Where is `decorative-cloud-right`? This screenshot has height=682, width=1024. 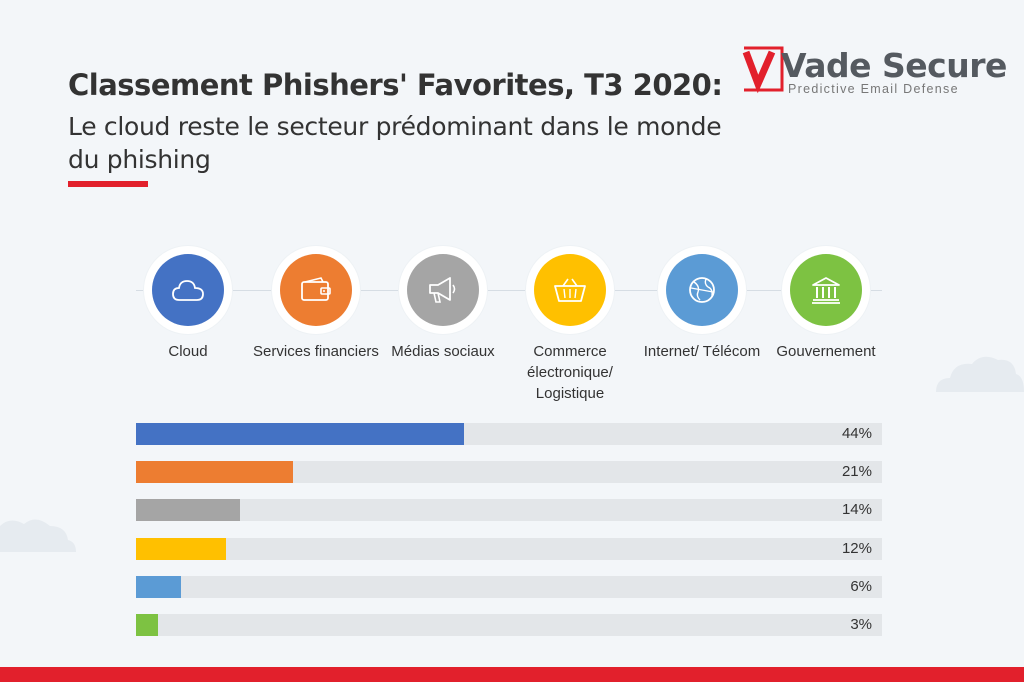
decorative-cloud-right is located at coordinates (980, 374).